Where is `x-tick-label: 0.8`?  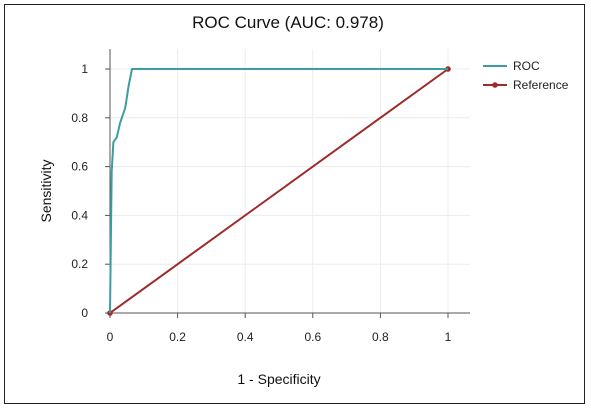 x-tick-label: 0.8 is located at coordinates (380, 337).